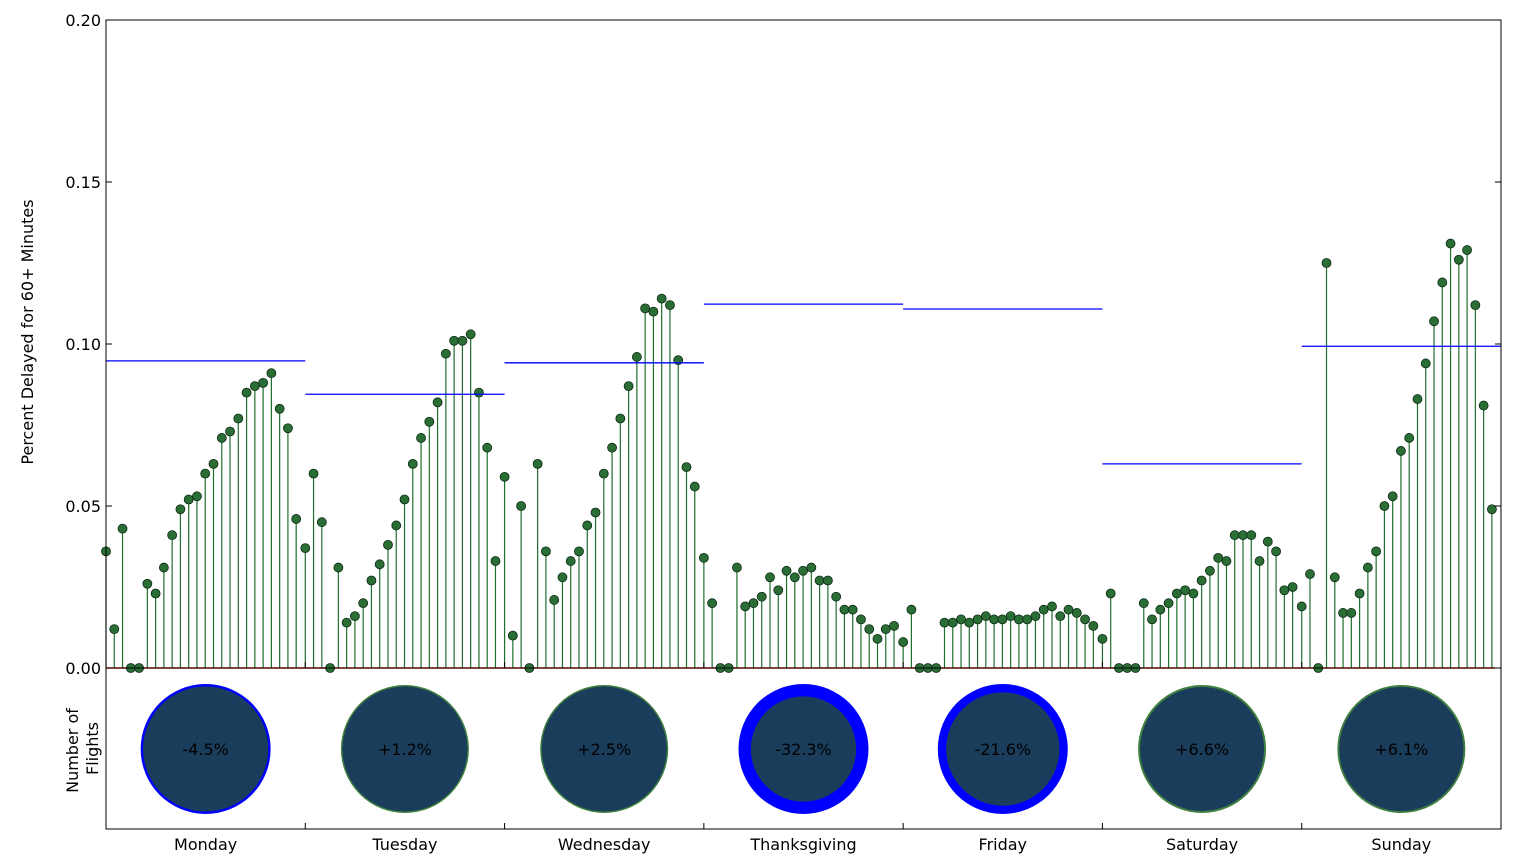 The width and height of the screenshot is (1521, 864). Describe the element at coordinates (83, 182) in the screenshot. I see `y-tick-label: 0.15` at that location.